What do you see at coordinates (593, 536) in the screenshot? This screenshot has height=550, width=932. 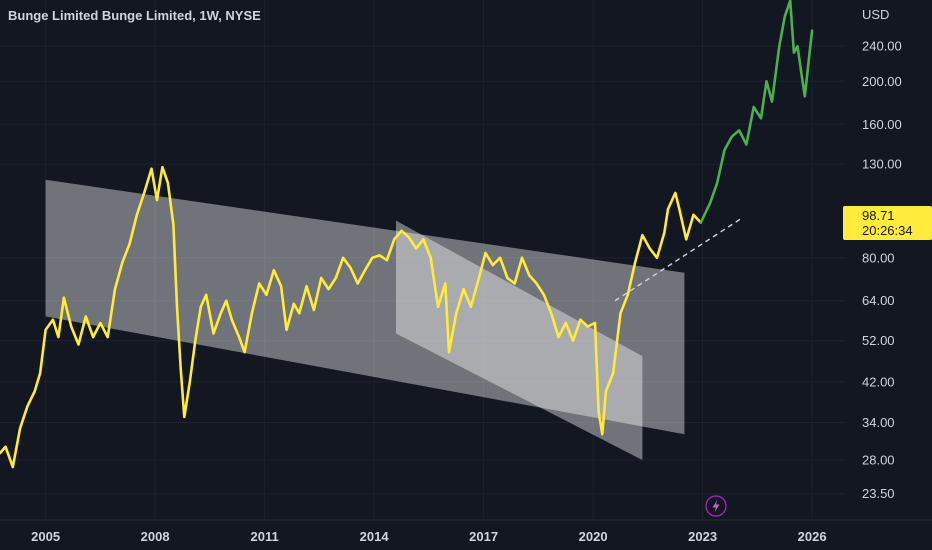 I see `x-tick-label: 2020` at bounding box center [593, 536].